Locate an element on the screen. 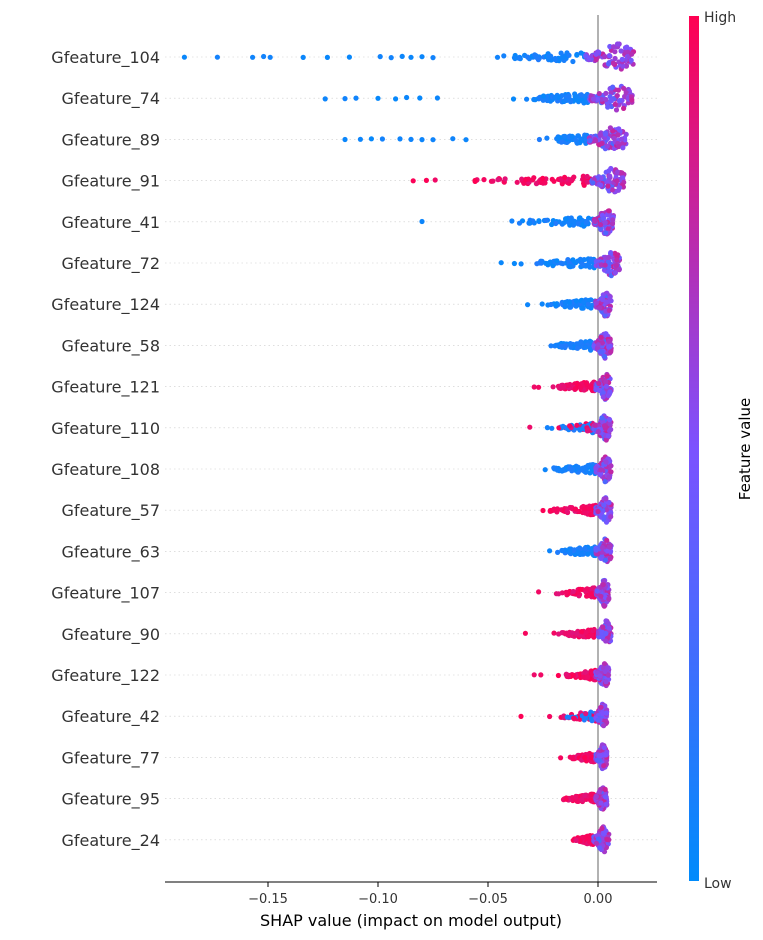 The image size is (763, 940). feature-label: Gfeature_95 is located at coordinates (110, 800).